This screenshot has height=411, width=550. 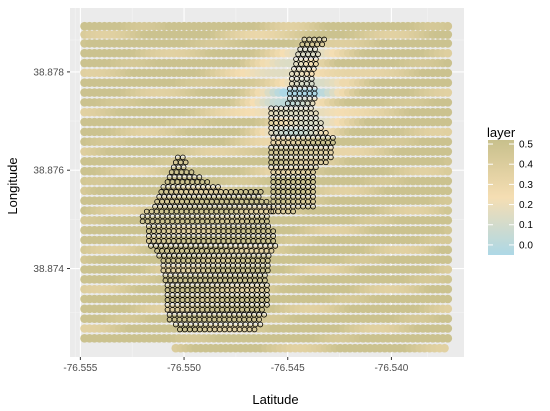 What do you see at coordinates (236, 365) in the screenshot?
I see `x-axis: -76.555 -76.550 -76.545 -76.540` at bounding box center [236, 365].